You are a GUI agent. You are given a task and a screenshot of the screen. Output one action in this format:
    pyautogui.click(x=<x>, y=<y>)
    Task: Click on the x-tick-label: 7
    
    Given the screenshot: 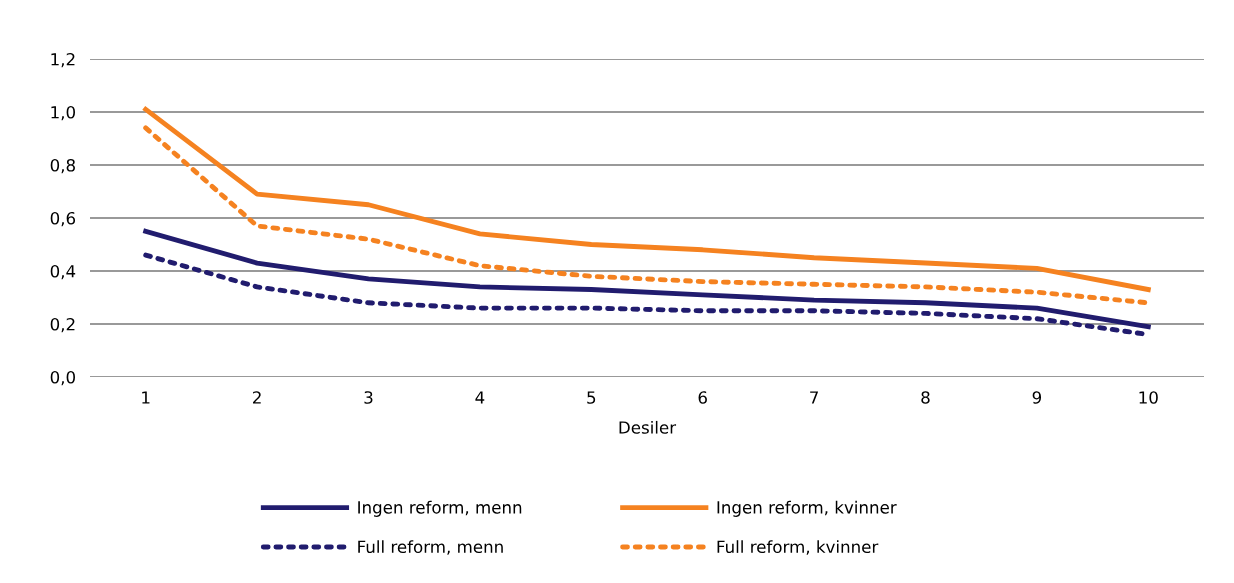 What is the action you would take?
    pyautogui.click(x=814, y=397)
    